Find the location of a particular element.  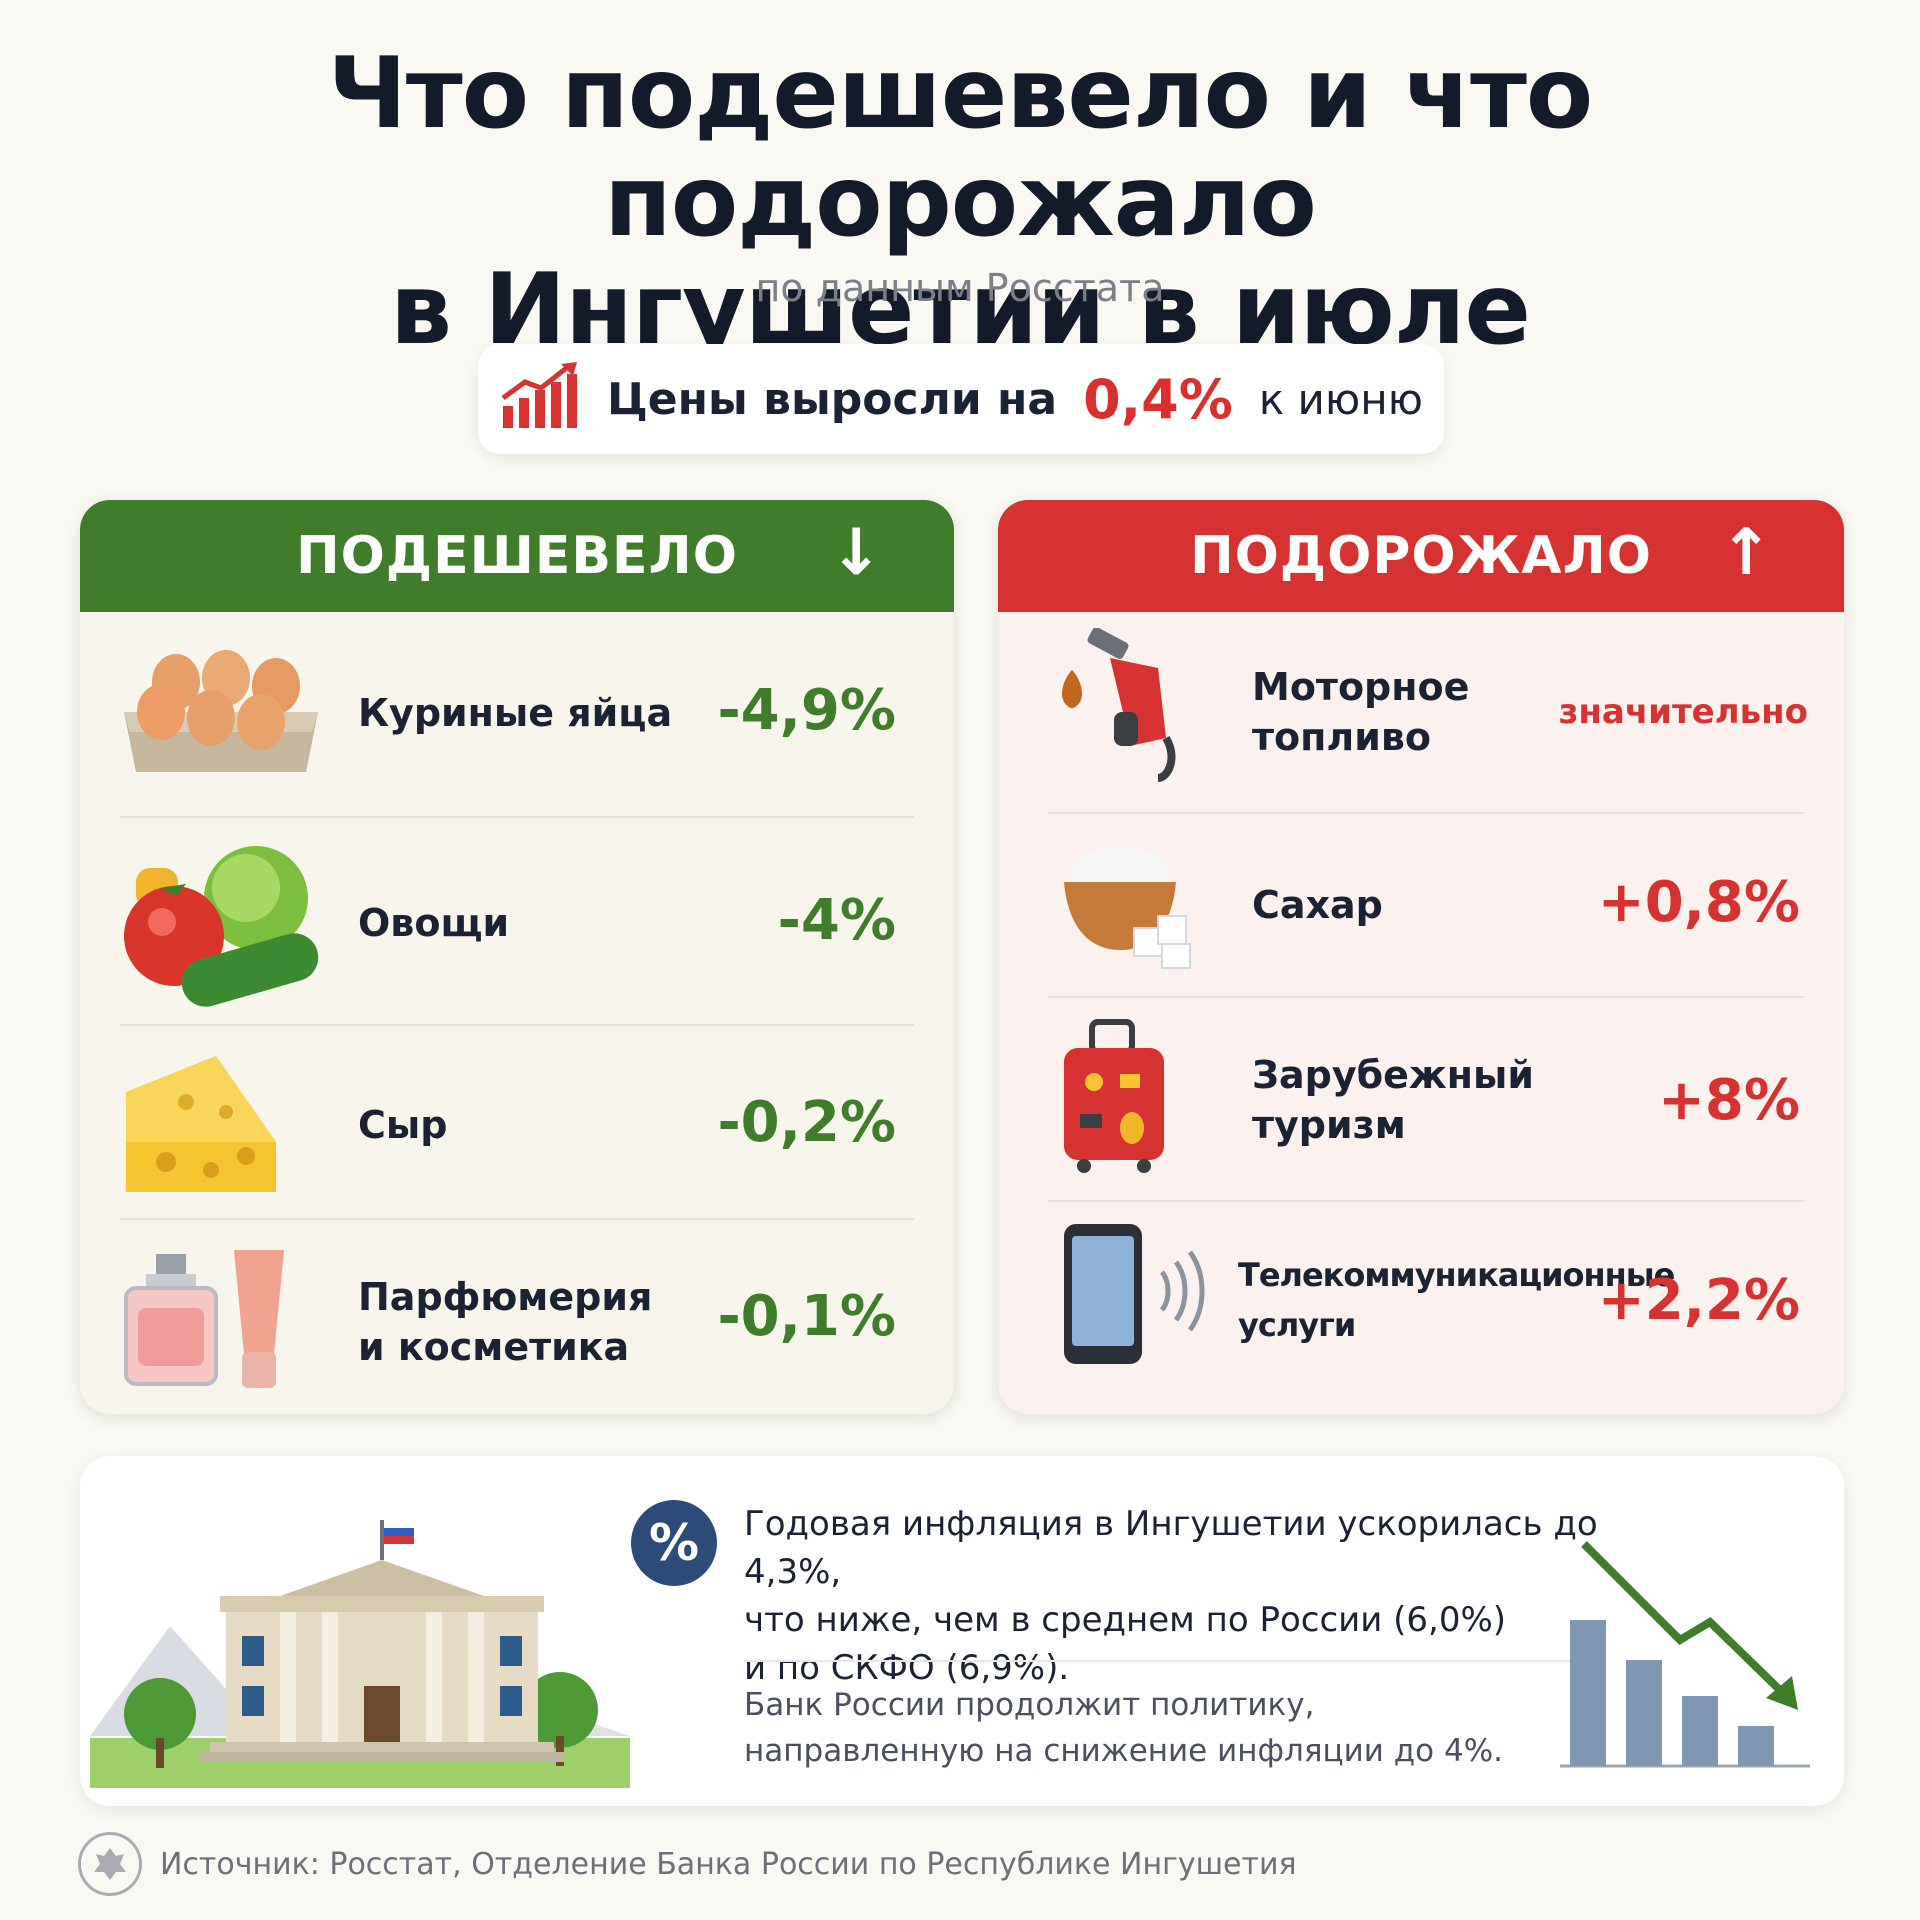

item-label: Овощи is located at coordinates (434, 923).